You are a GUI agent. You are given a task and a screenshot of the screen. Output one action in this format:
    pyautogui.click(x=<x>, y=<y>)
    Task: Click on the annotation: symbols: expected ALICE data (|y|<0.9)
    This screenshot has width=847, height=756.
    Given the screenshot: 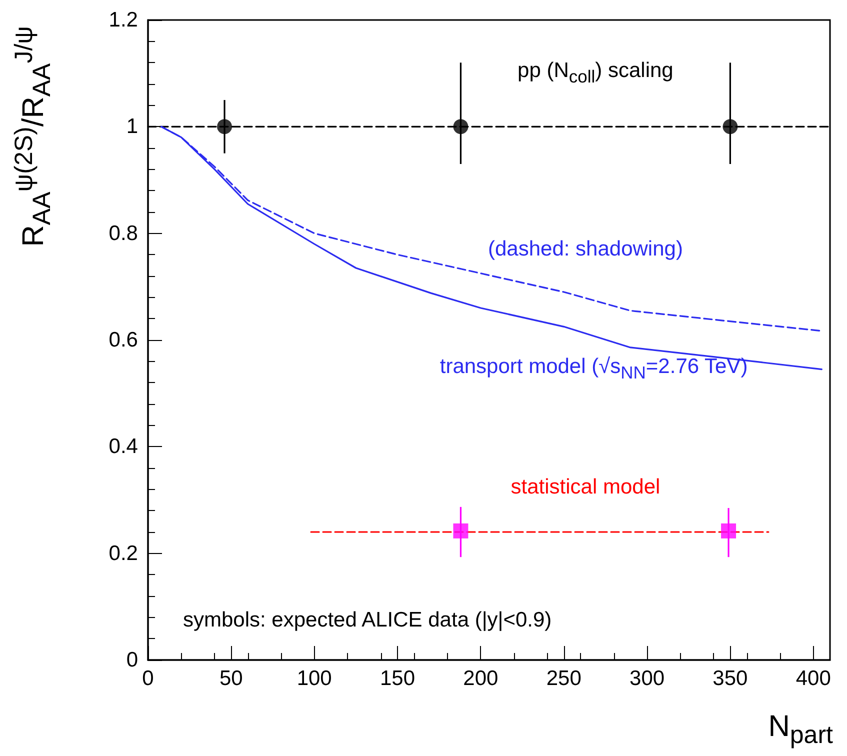 What is the action you would take?
    pyautogui.click(x=367, y=620)
    